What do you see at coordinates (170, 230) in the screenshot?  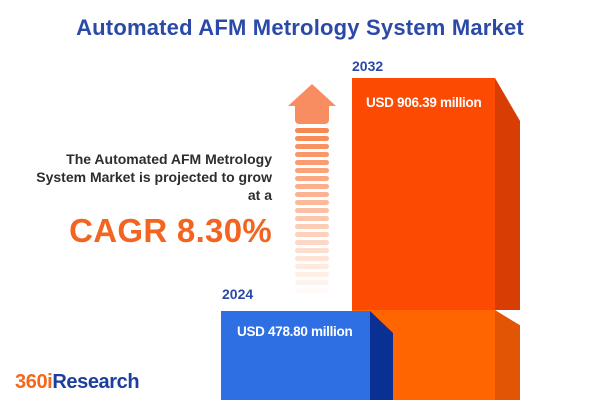 I see `cagr-value: CAGR 8.30%` at bounding box center [170, 230].